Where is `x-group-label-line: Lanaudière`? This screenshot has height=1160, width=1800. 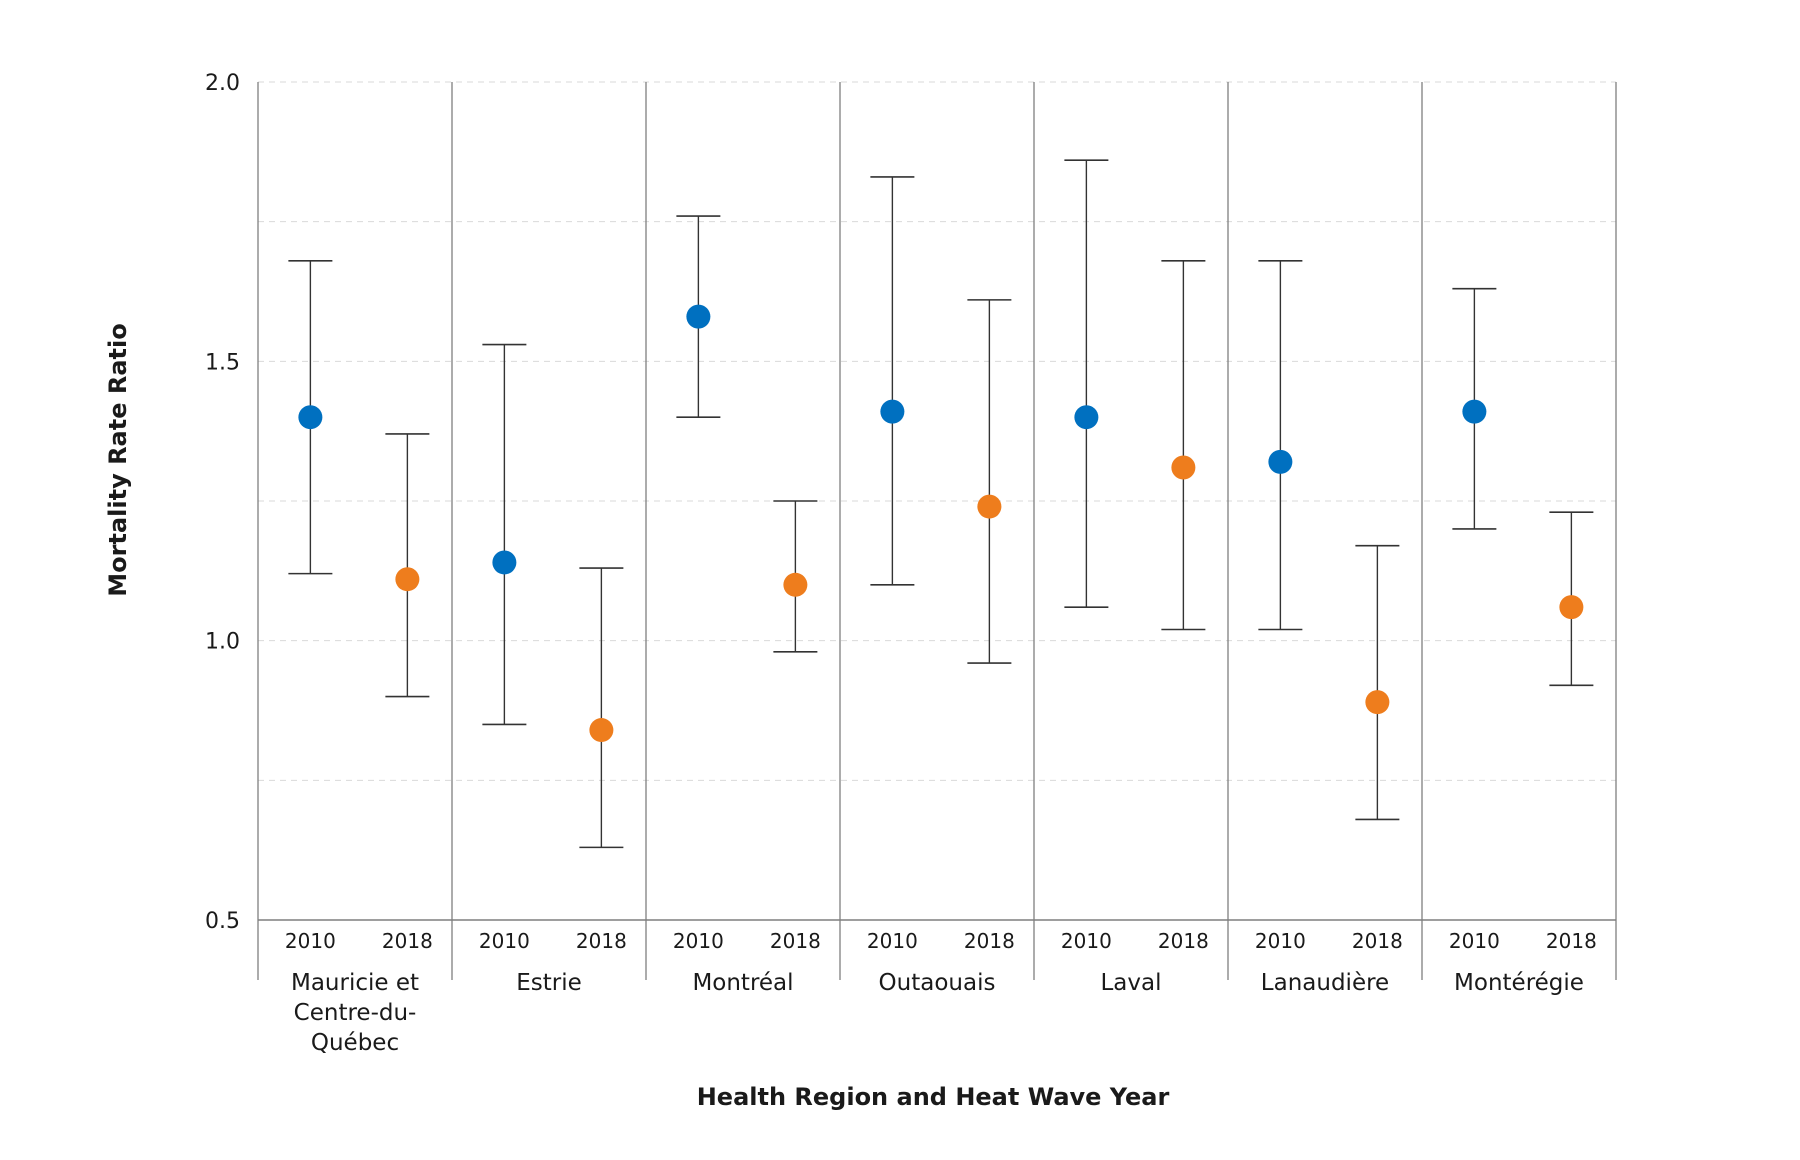 x-group-label-line: Lanaudière is located at coordinates (1325, 983).